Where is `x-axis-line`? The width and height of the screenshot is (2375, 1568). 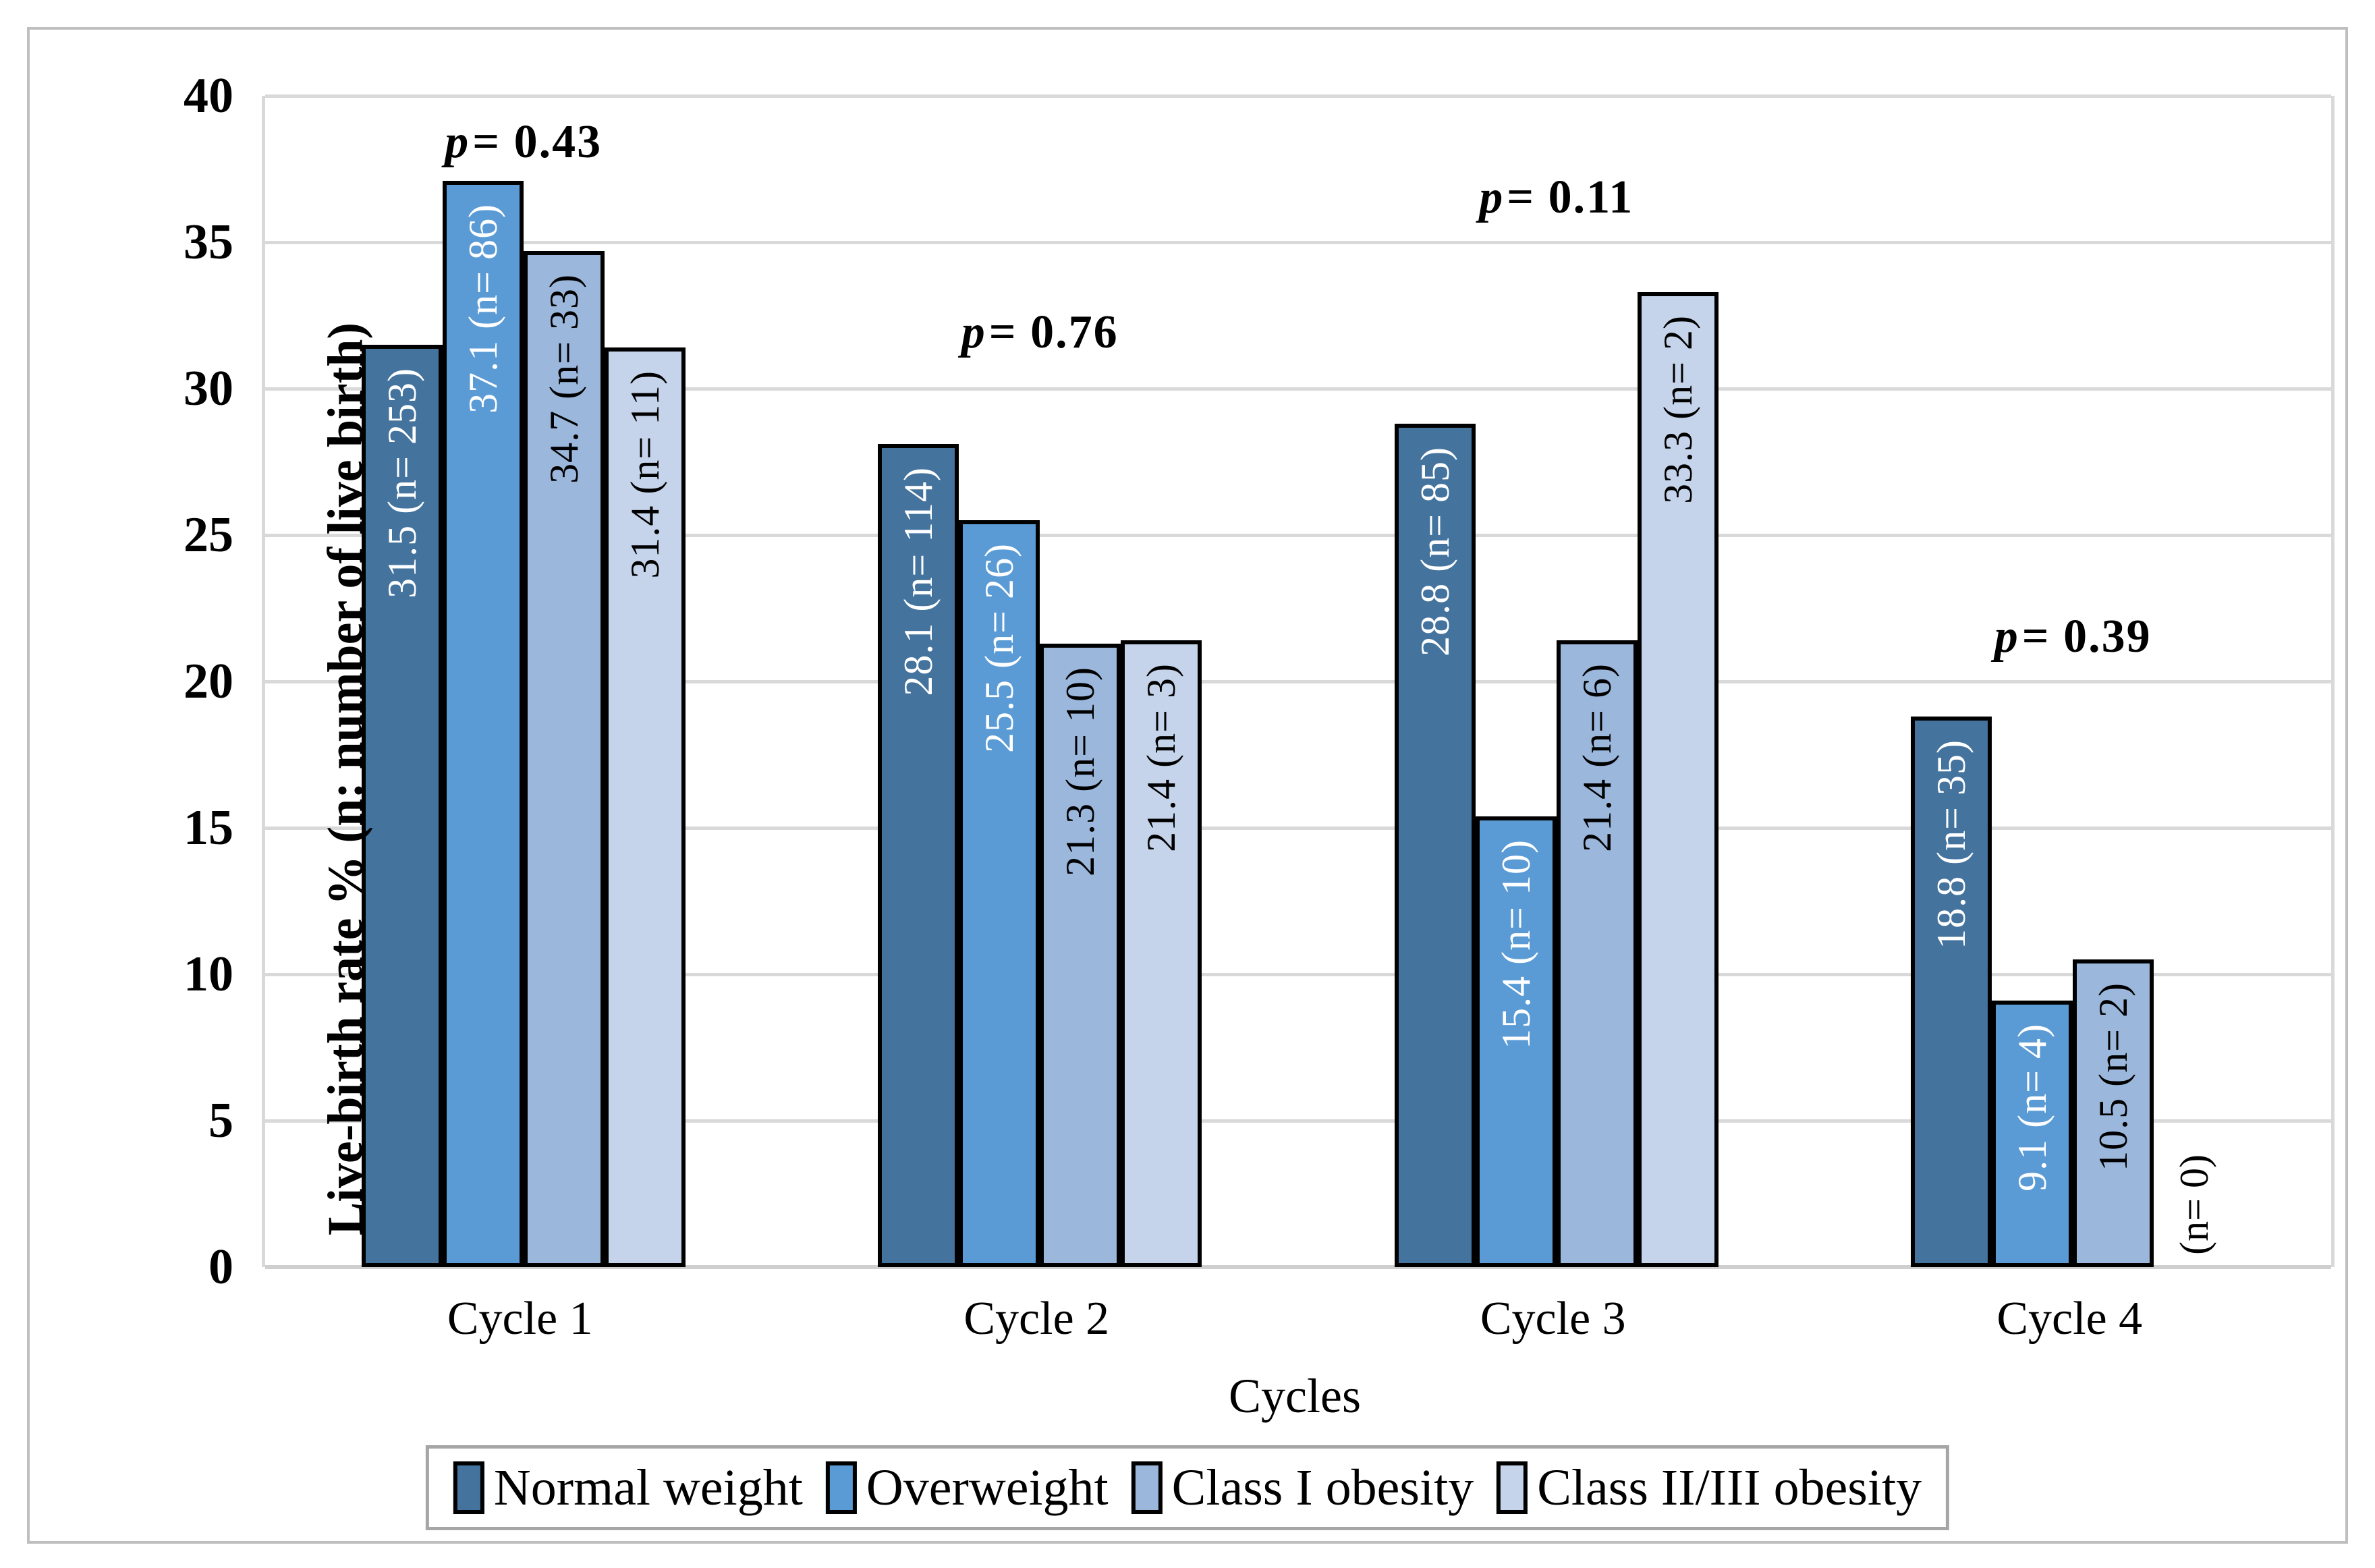 x-axis-line is located at coordinates (1298, 1267).